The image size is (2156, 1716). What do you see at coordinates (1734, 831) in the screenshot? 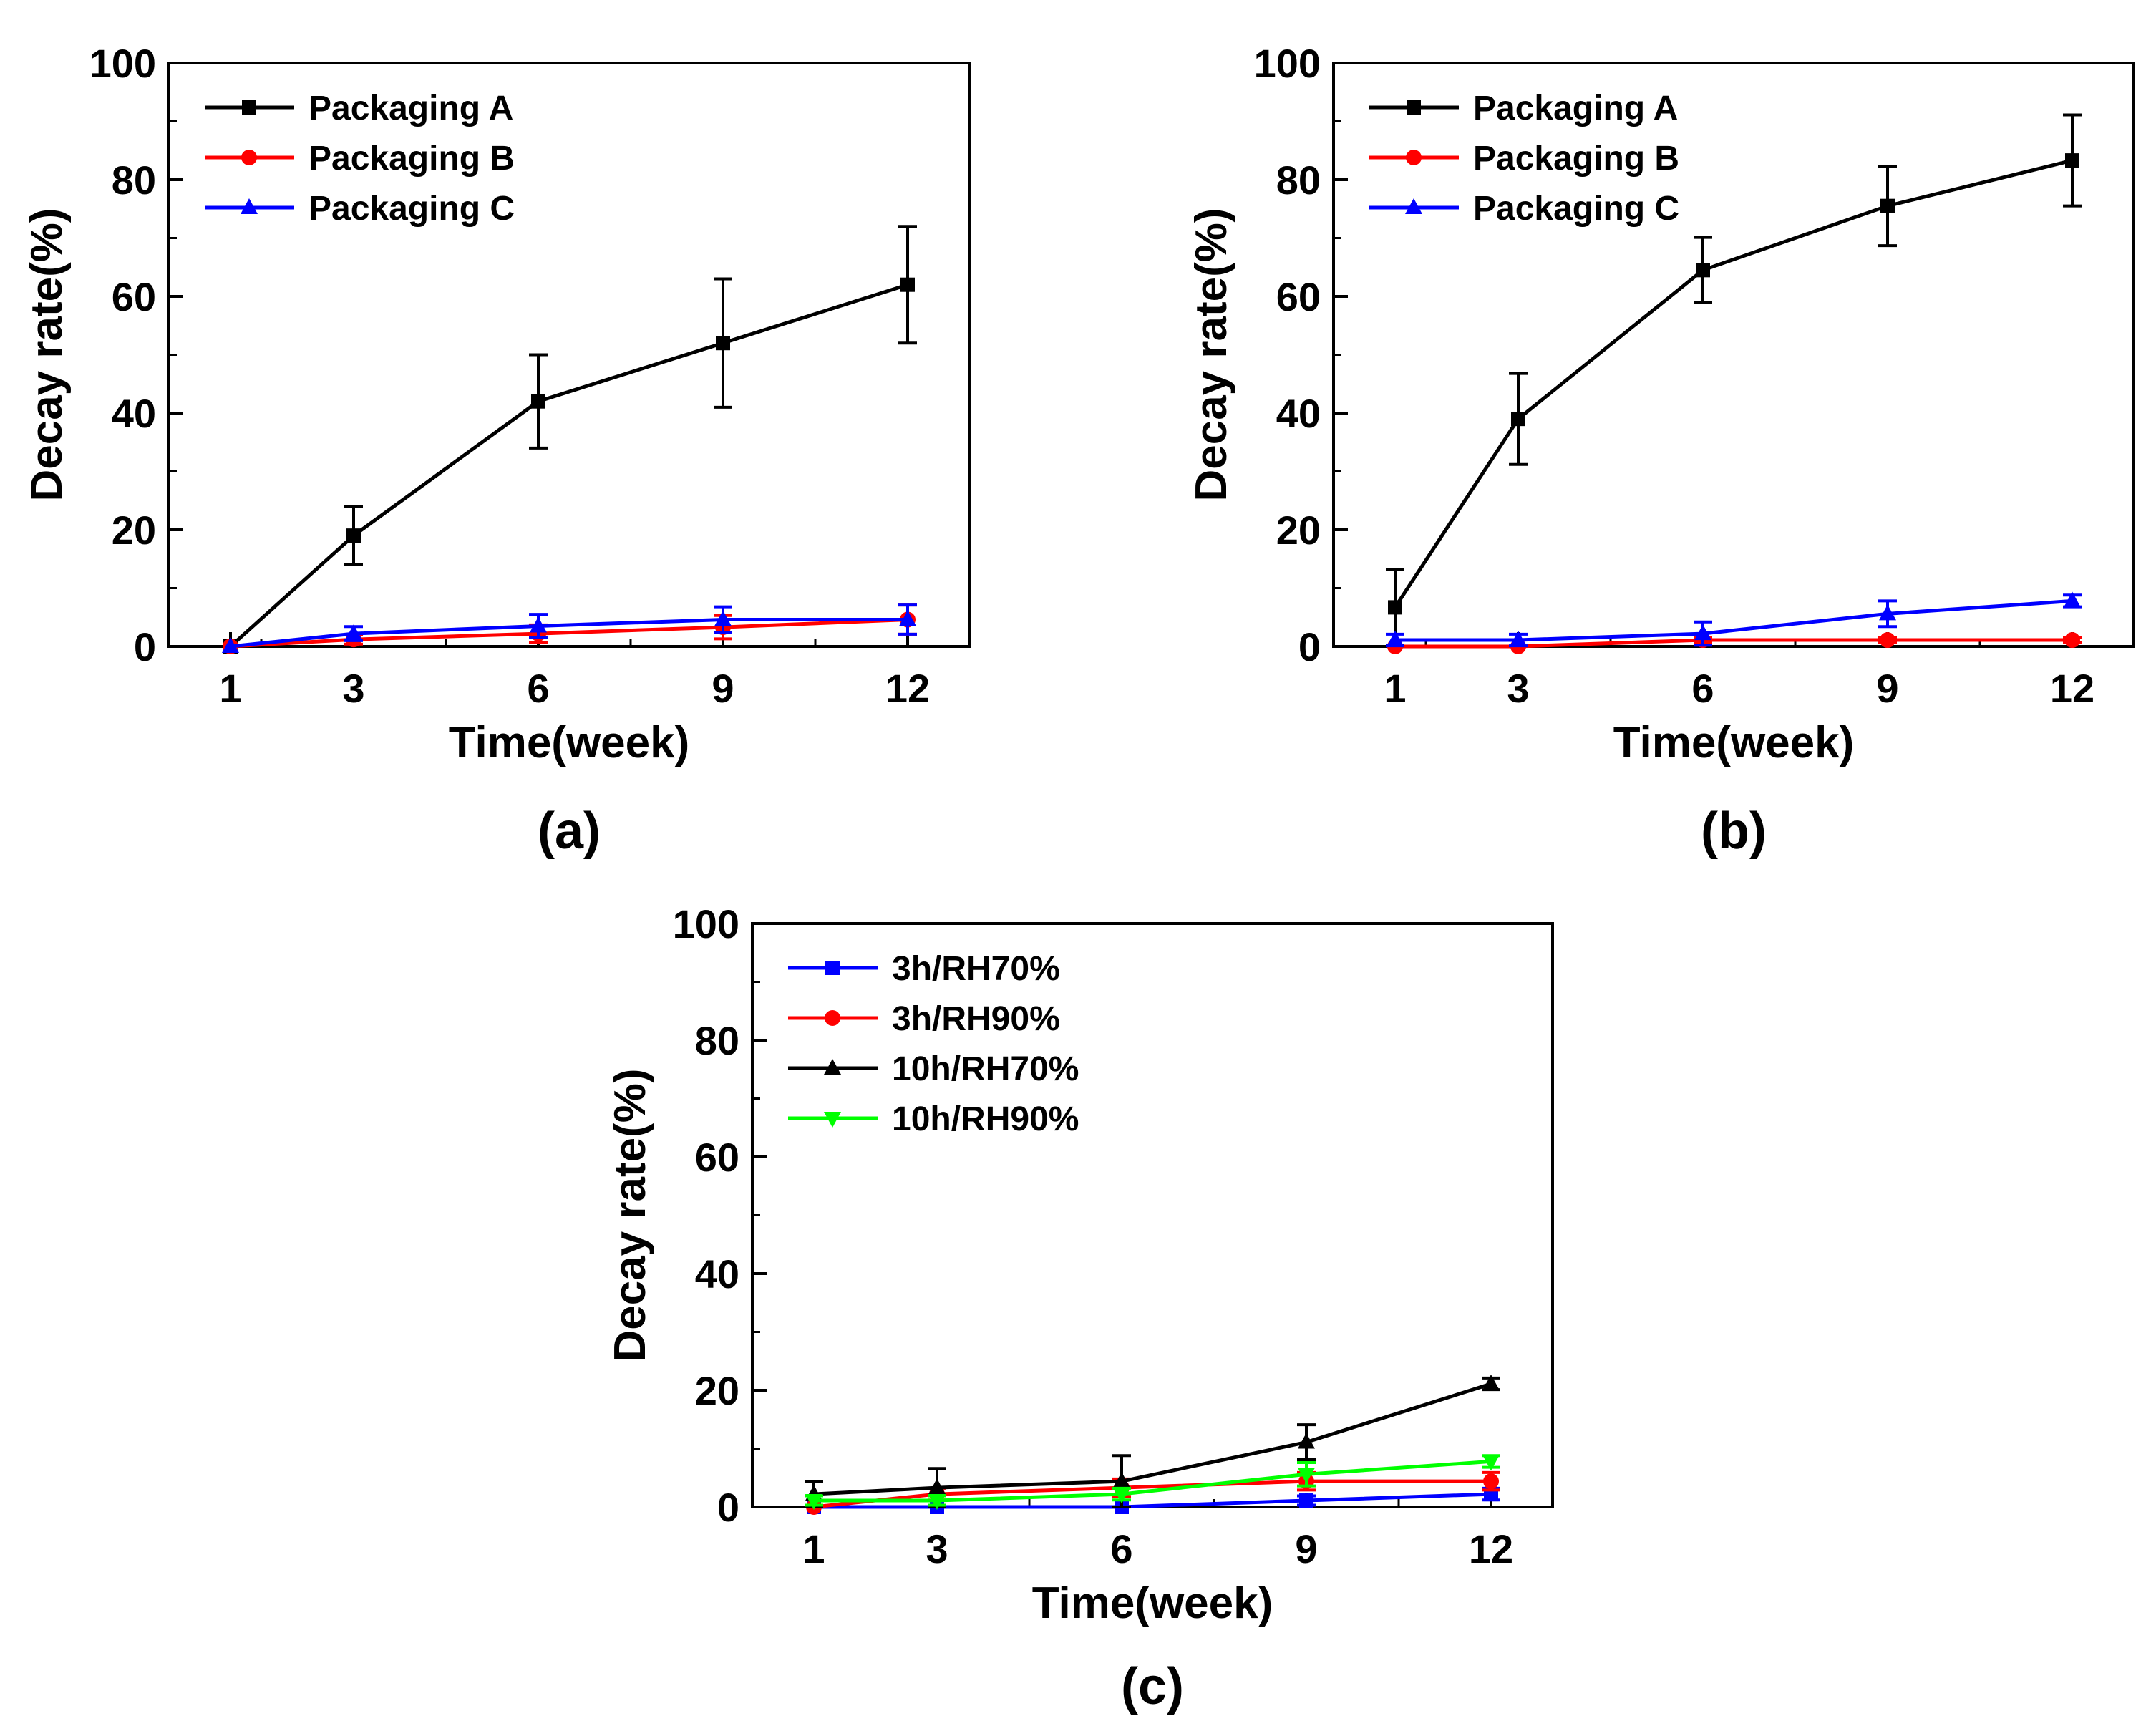
I see `panel-label: (b)` at bounding box center [1734, 831].